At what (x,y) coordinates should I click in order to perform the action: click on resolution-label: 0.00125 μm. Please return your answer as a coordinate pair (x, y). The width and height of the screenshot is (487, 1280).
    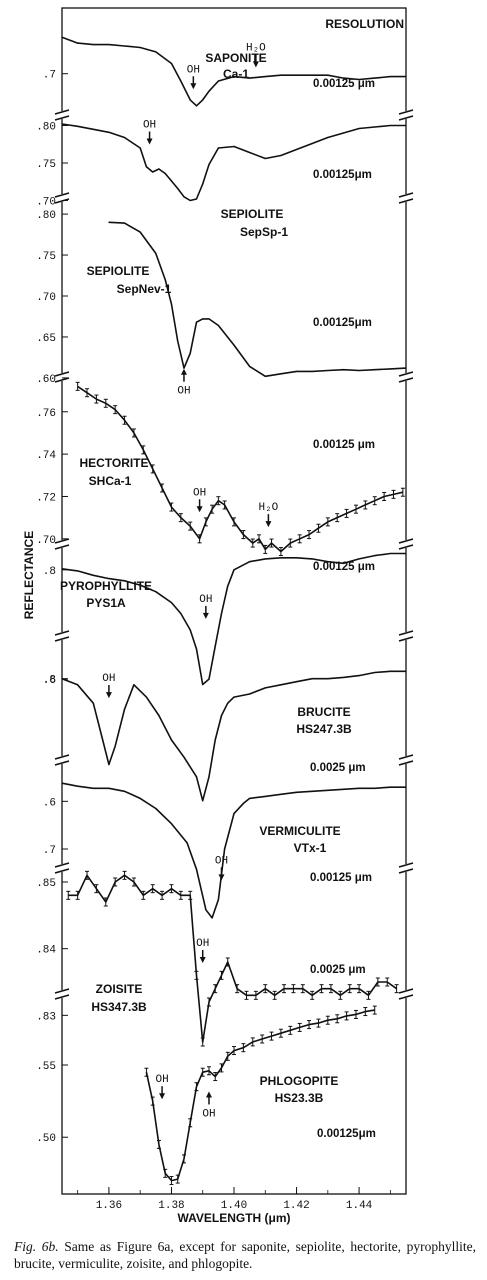
    Looking at the image, I should click on (344, 567).